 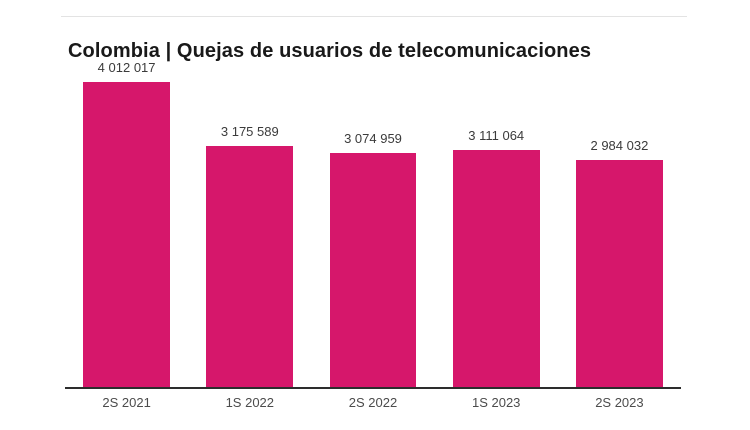 I want to click on bar-column: 3 175 589, so click(x=249, y=223).